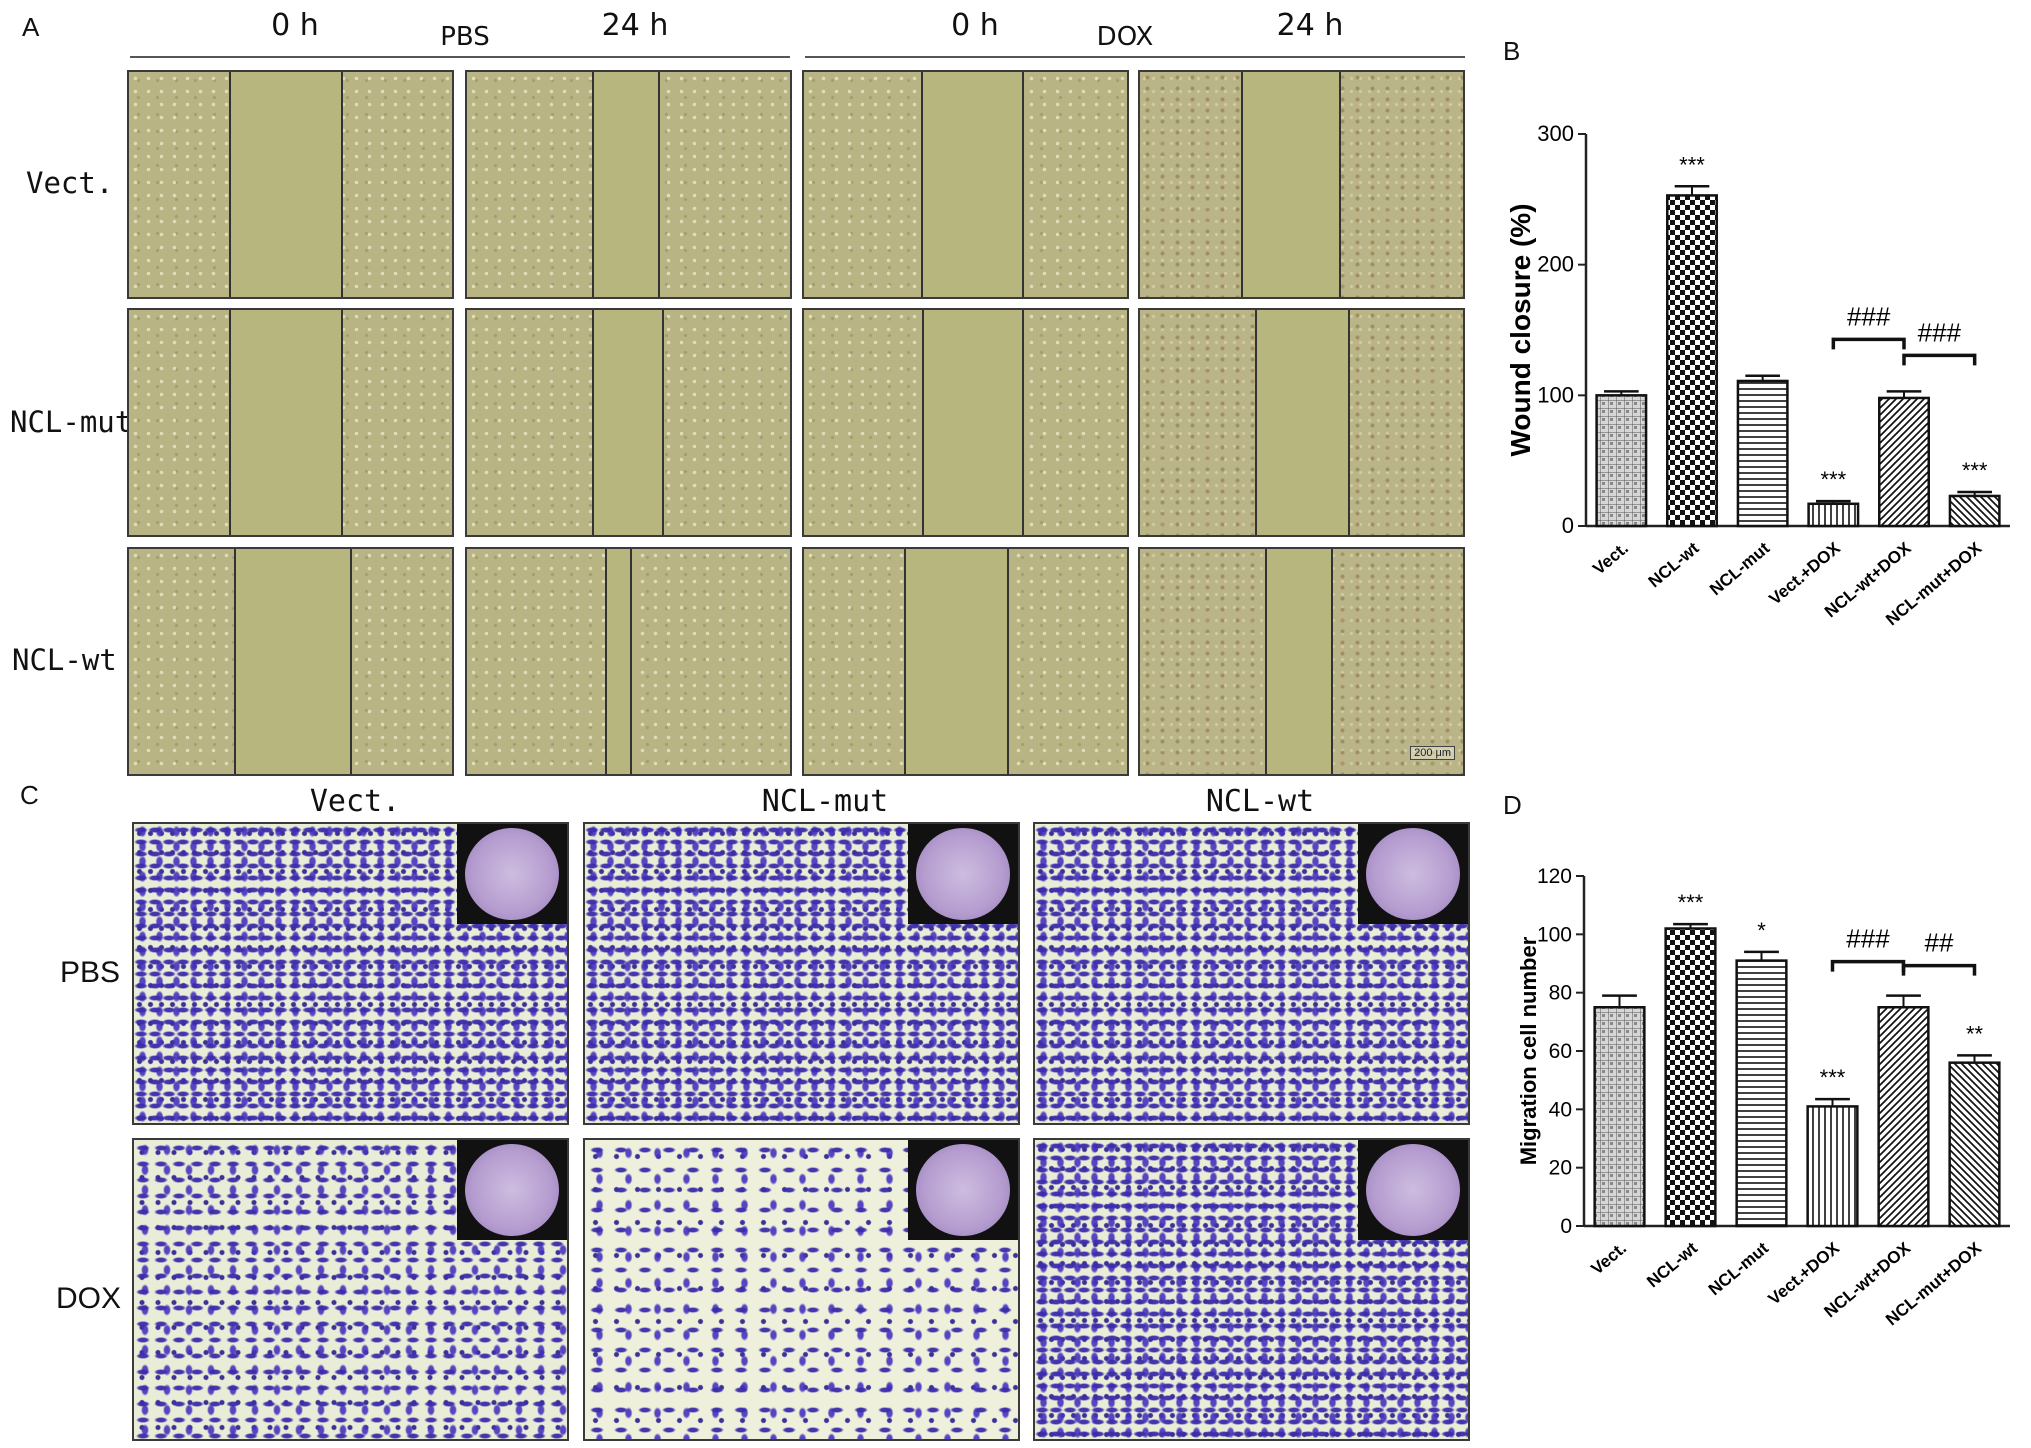  What do you see at coordinates (70, 183) in the screenshot?
I see `row-label-vect: Vect.` at bounding box center [70, 183].